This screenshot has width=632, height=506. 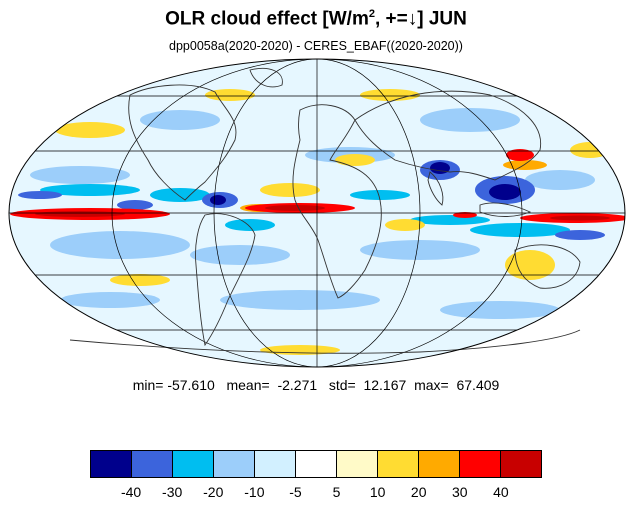 What do you see at coordinates (342, 385) in the screenshot?
I see `stat-std-label: std=` at bounding box center [342, 385].